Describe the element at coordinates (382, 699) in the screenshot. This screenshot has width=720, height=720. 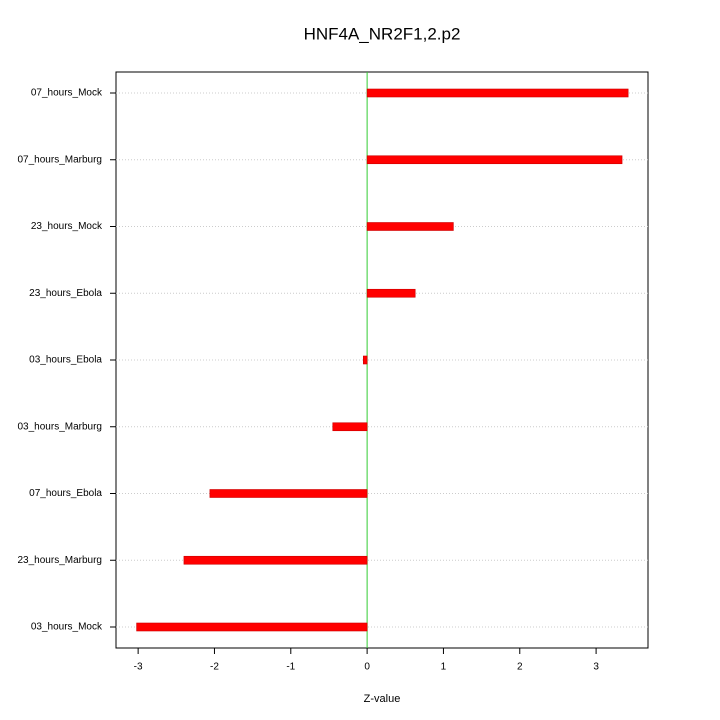
I see `x-axis-title: Z-value` at that location.